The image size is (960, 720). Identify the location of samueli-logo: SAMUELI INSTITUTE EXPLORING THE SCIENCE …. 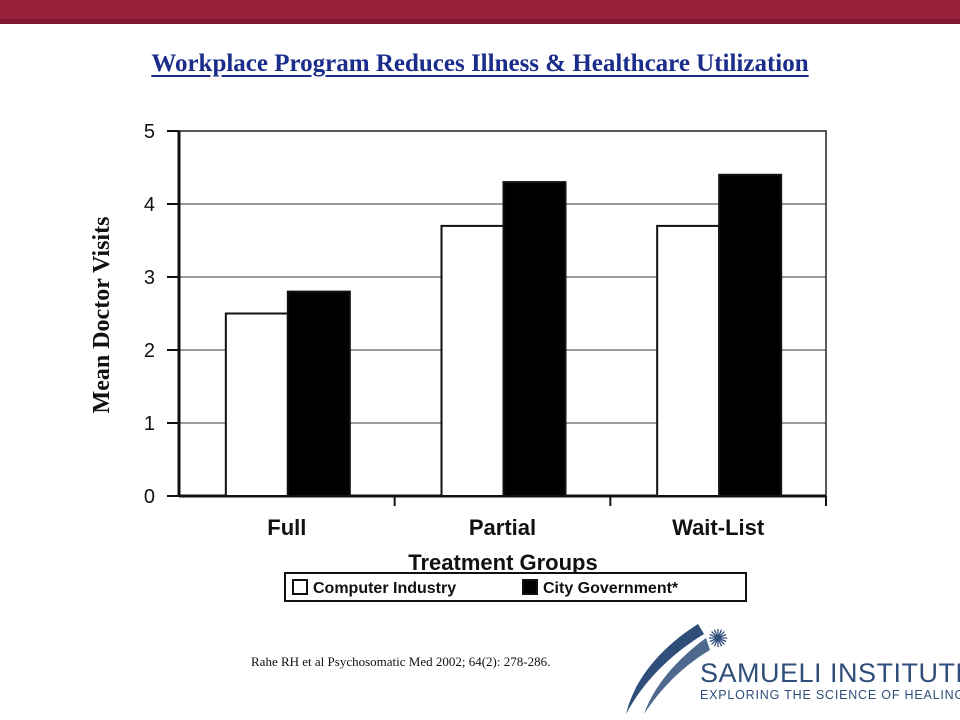
(790, 668).